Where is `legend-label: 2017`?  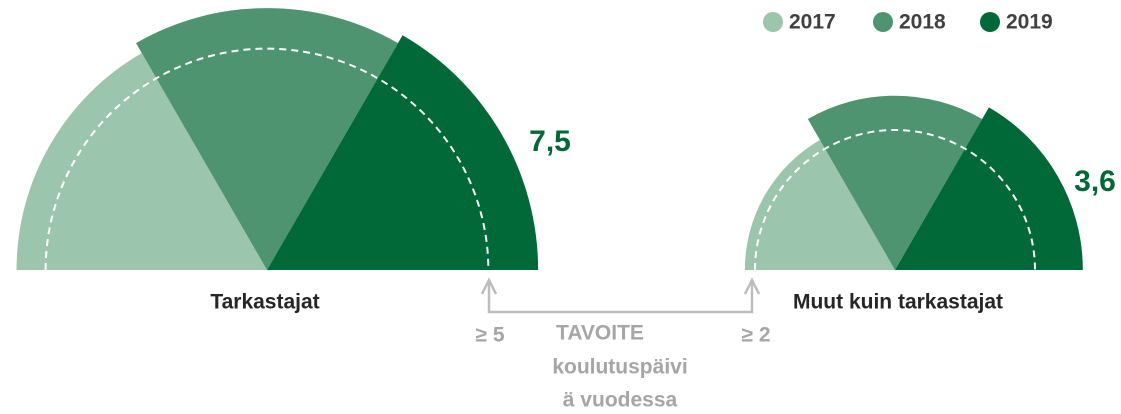
legend-label: 2017 is located at coordinates (812, 22).